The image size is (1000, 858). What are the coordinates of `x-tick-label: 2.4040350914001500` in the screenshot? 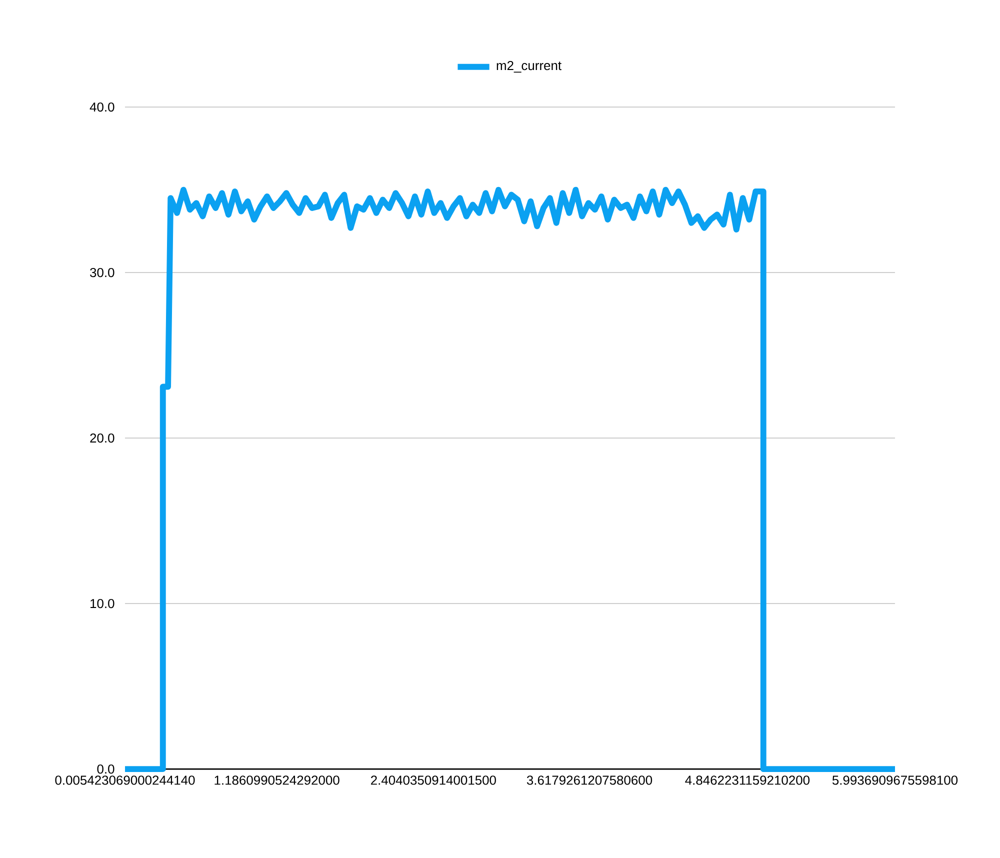 It's located at (433, 780).